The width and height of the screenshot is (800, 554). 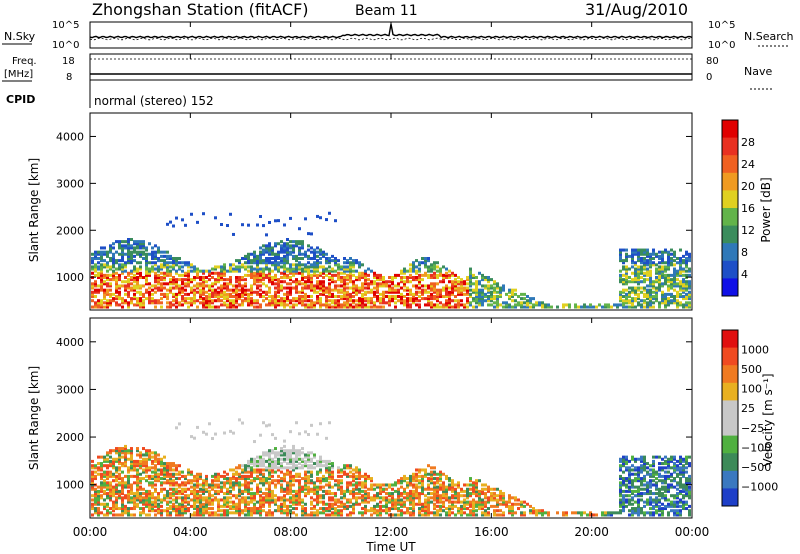 I want to click on cpid-label: CPID, so click(x=20, y=99).